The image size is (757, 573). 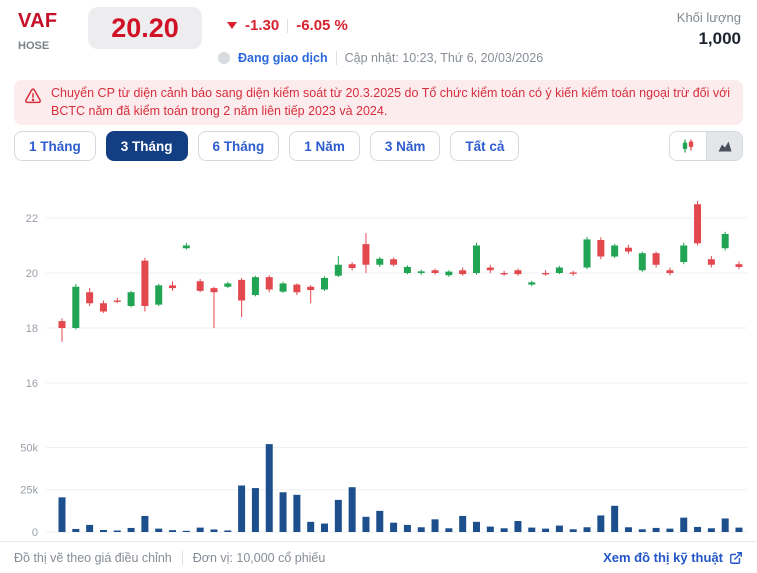 What do you see at coordinates (37, 31) in the screenshot?
I see `ticker-block: VAF HOSE` at bounding box center [37, 31].